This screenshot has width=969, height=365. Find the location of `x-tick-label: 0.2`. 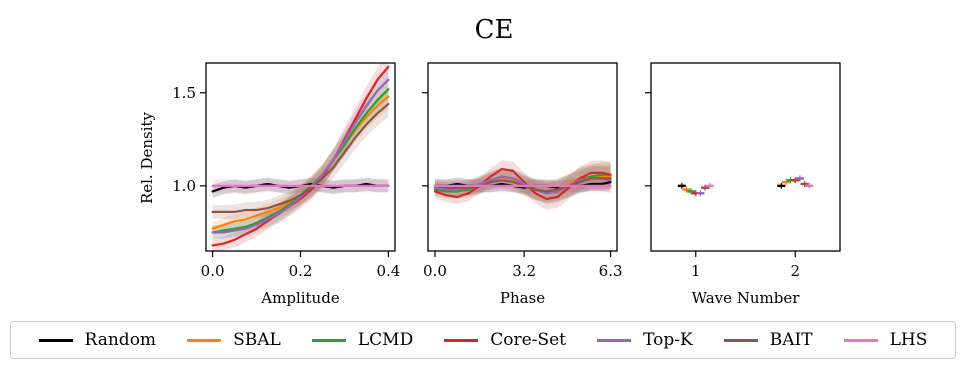

x-tick-label: 0.2 is located at coordinates (301, 271).